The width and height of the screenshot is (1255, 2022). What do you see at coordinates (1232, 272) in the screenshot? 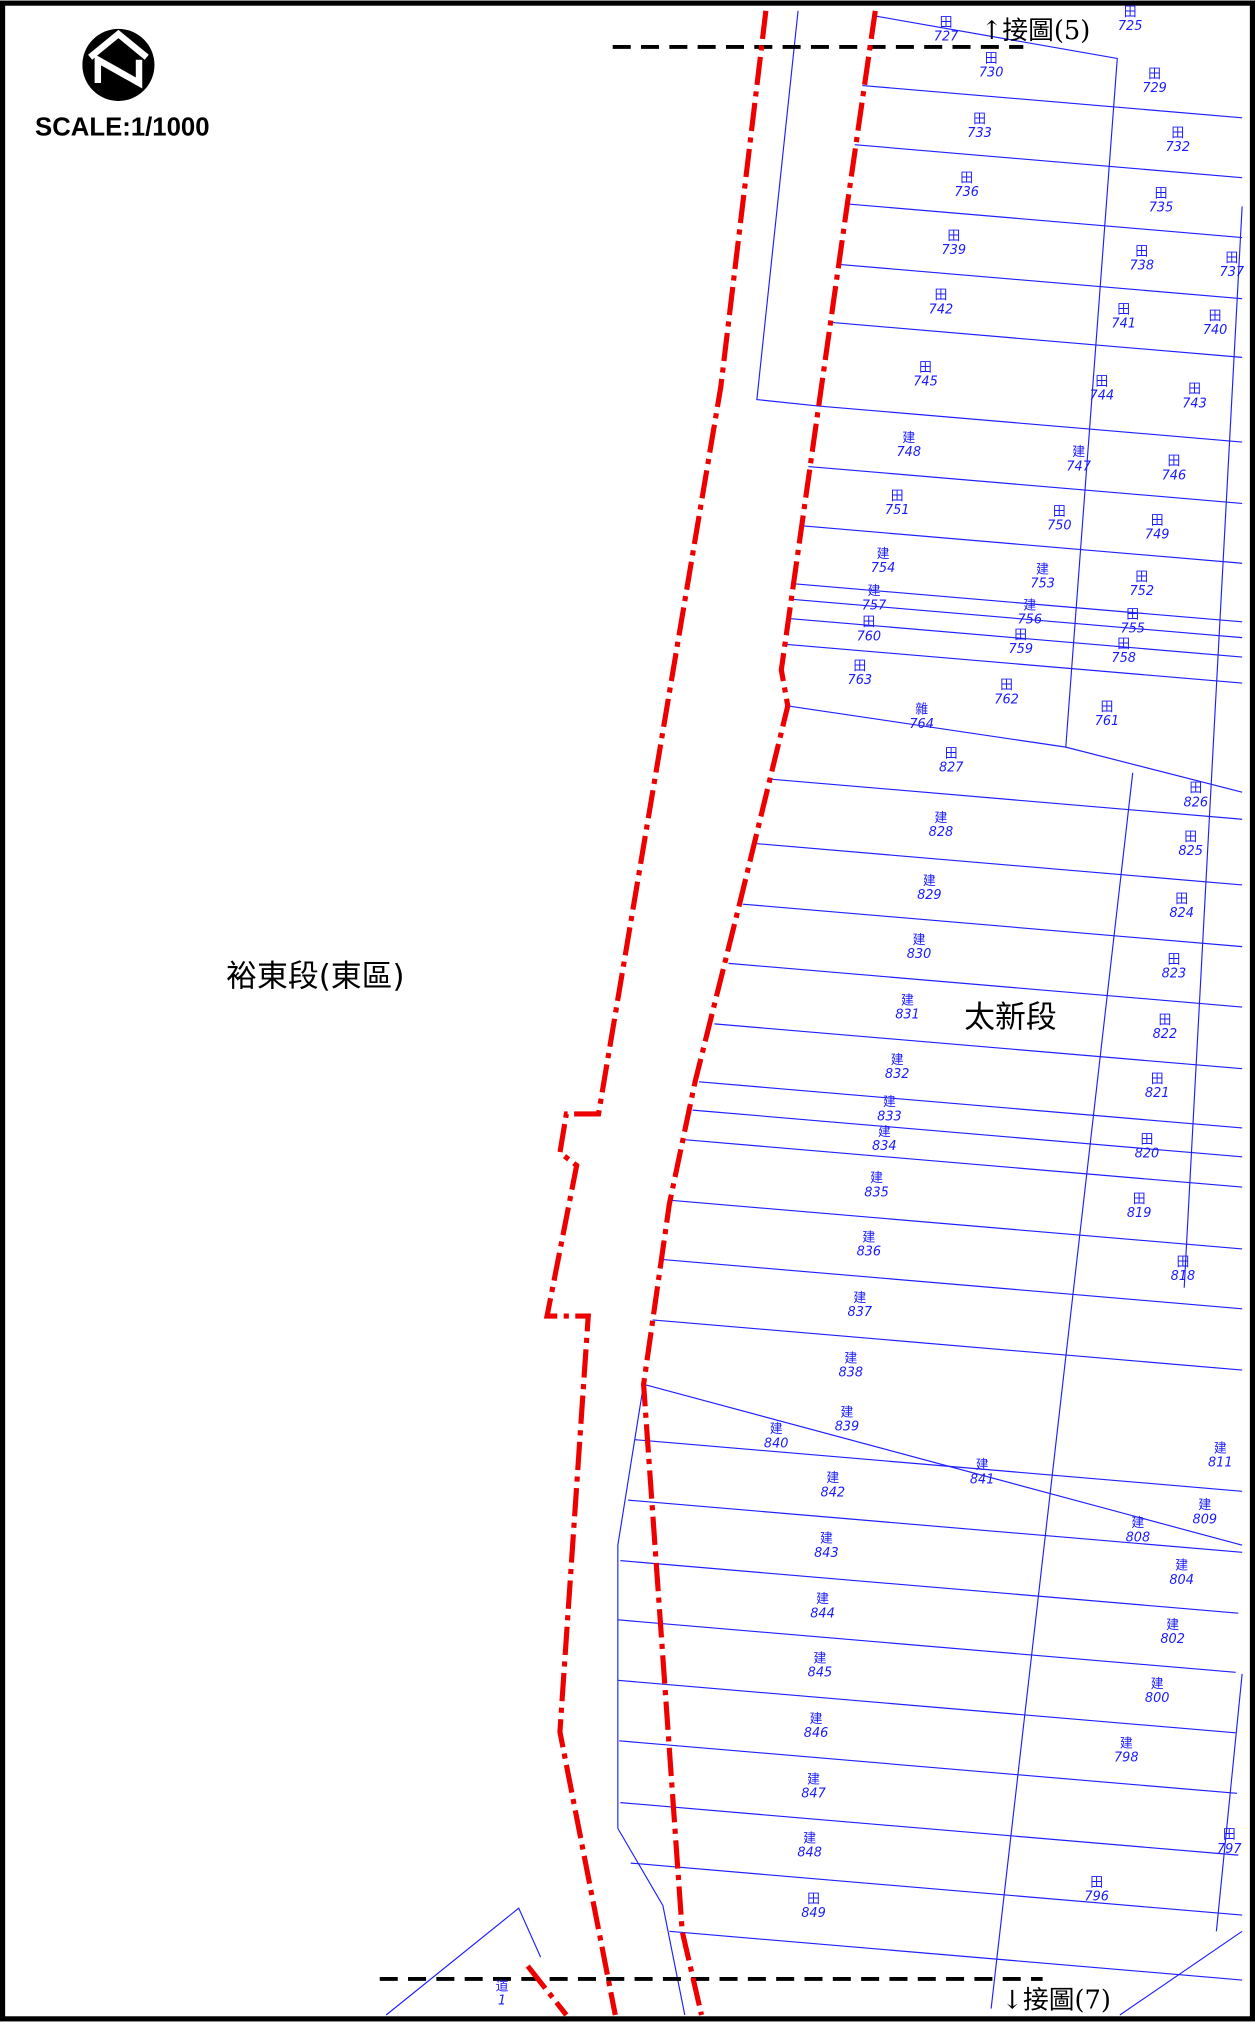
I see `parcel-number: 737` at bounding box center [1232, 272].